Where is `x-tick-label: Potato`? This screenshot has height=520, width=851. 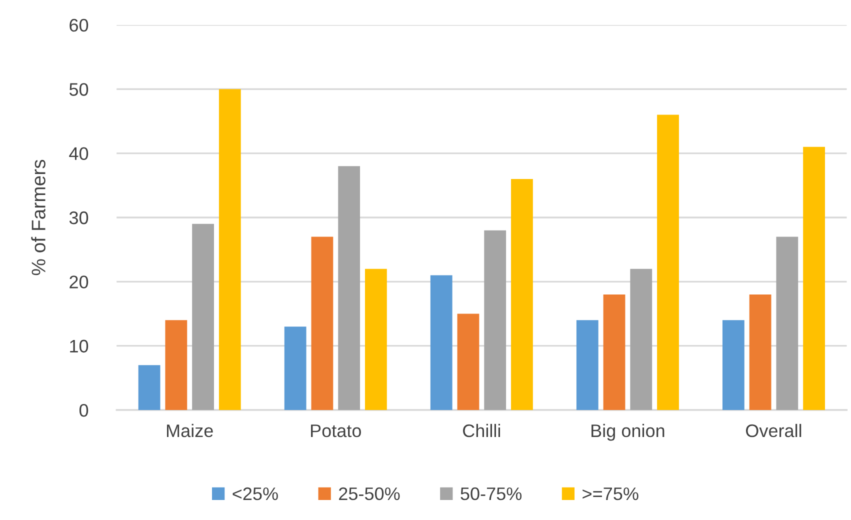
x-tick-label: Potato is located at coordinates (336, 431).